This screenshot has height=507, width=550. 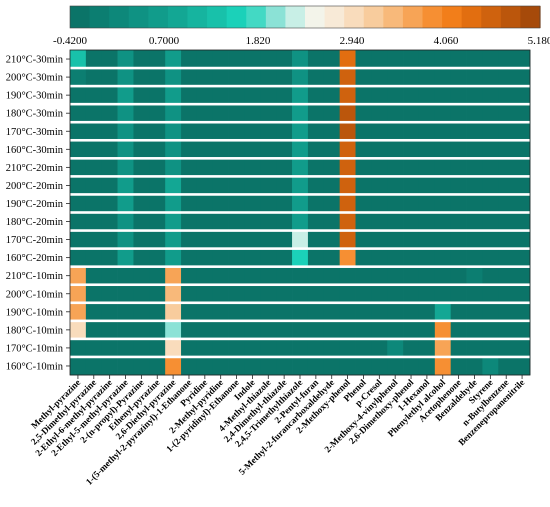 What do you see at coordinates (300, 212) in the screenshot?
I see `row-separator` at bounding box center [300, 212].